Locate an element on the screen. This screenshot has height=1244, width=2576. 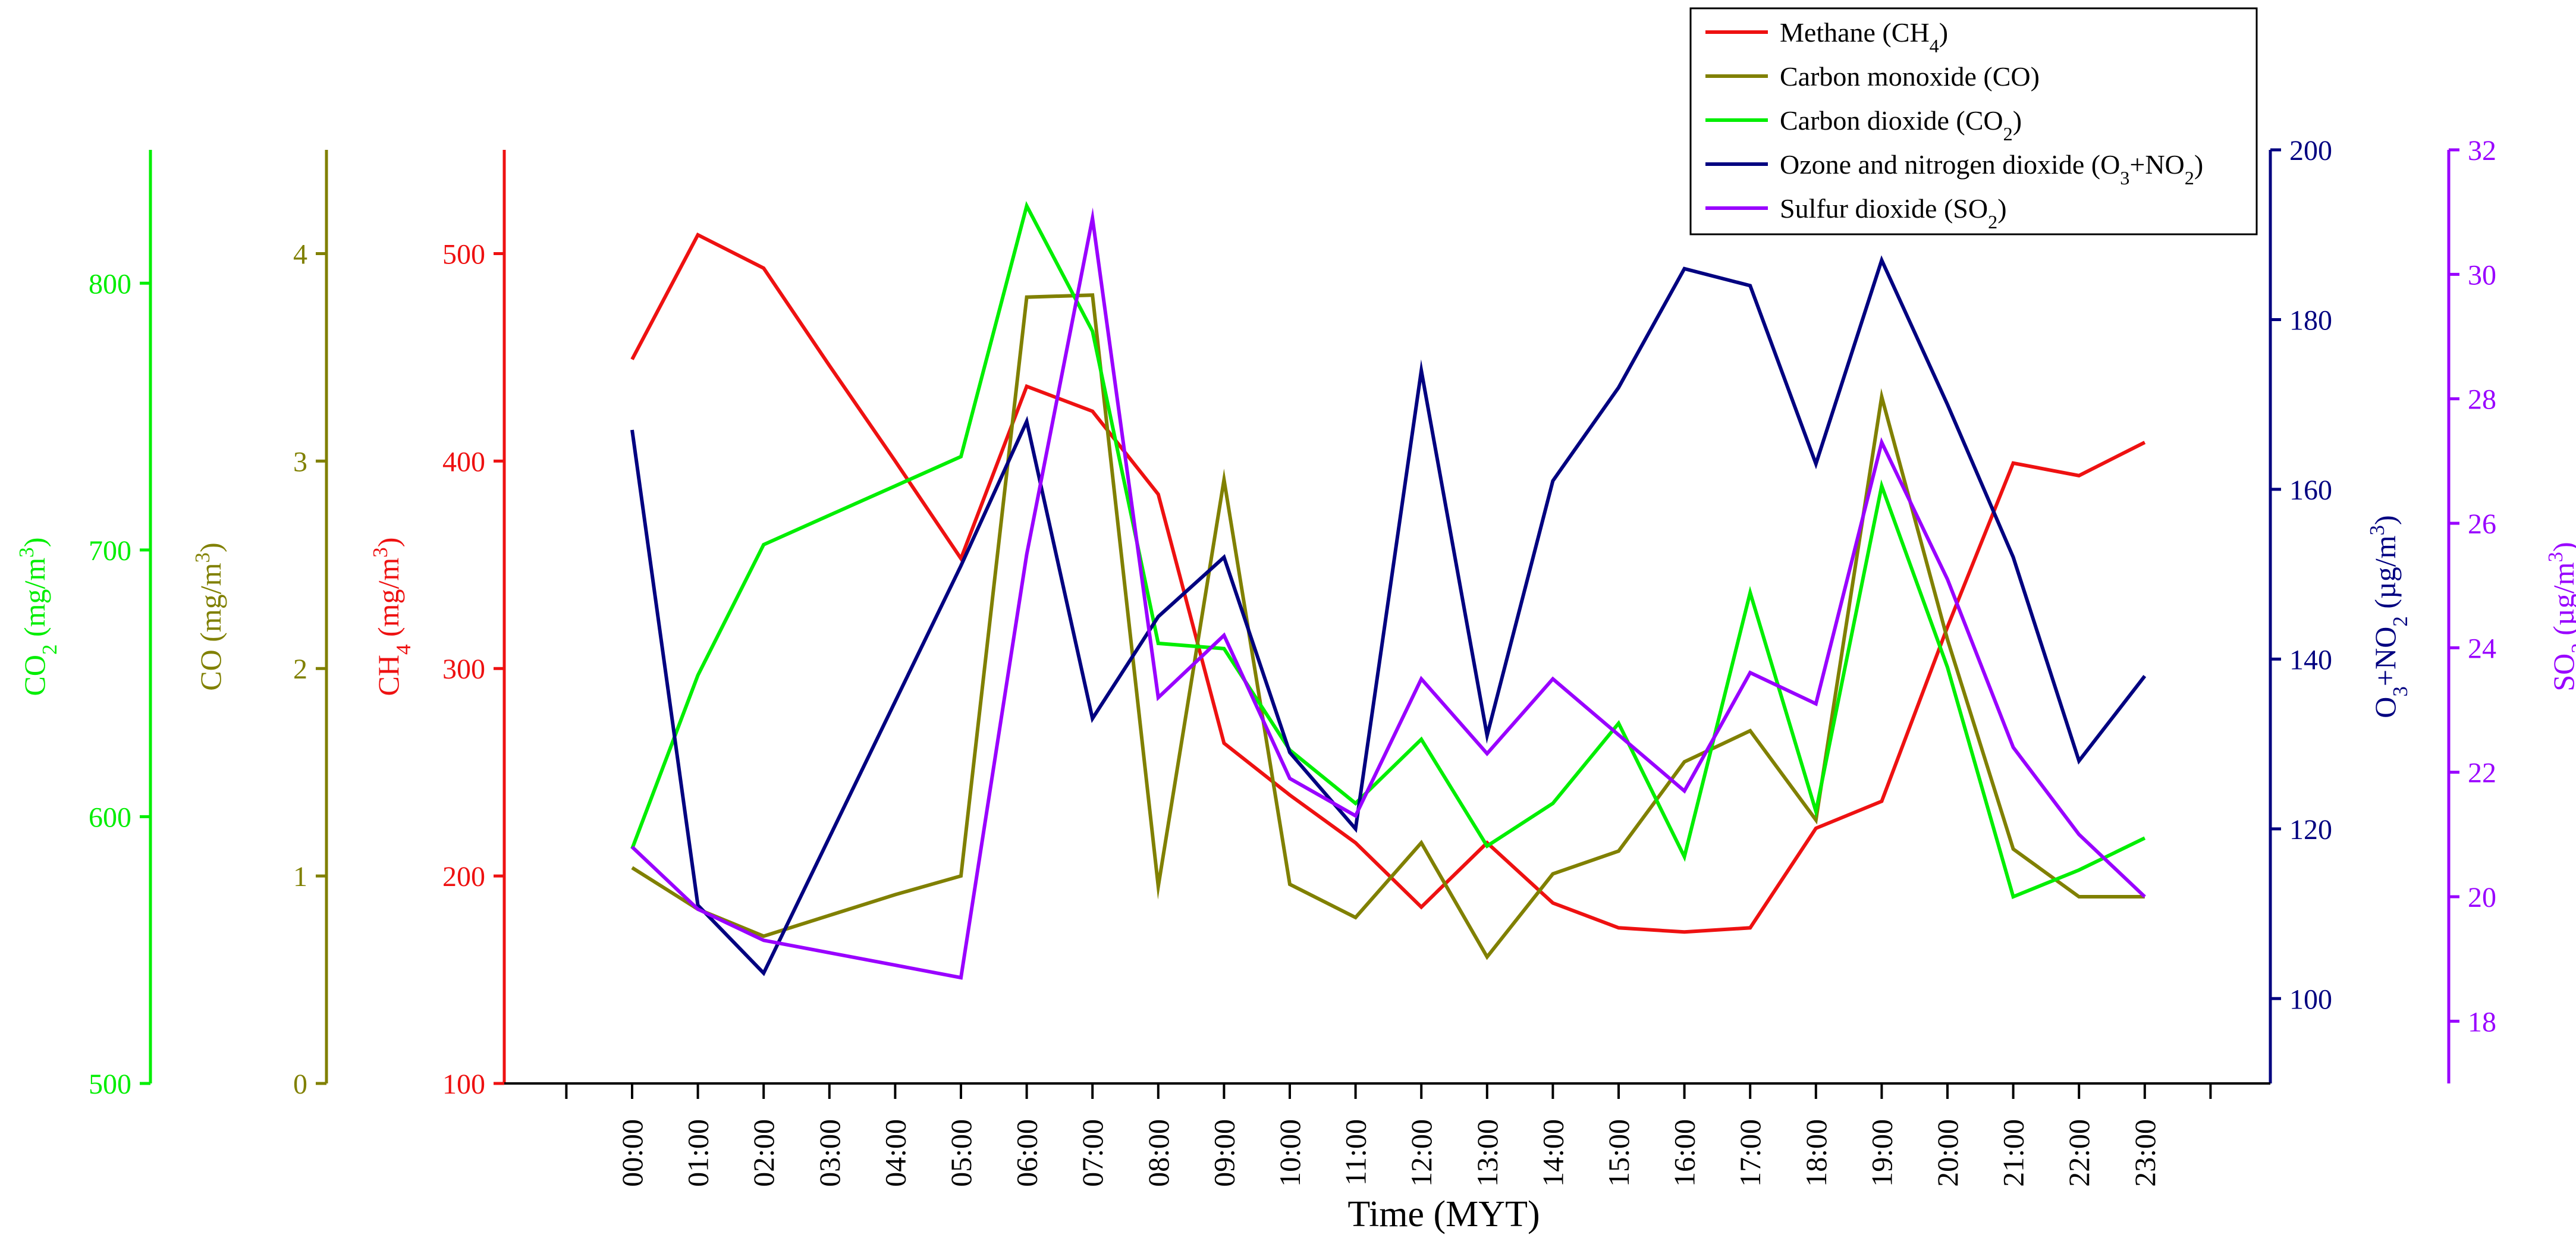
y-tick-label-co: 3 is located at coordinates (300, 462).